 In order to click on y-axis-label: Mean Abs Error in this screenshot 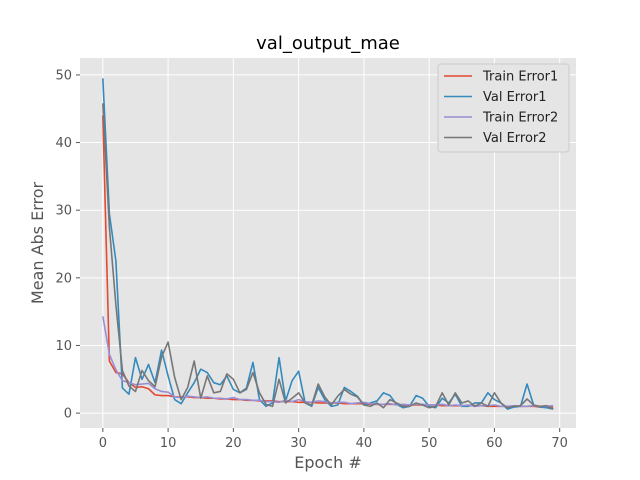, I will do `click(37, 242)`.